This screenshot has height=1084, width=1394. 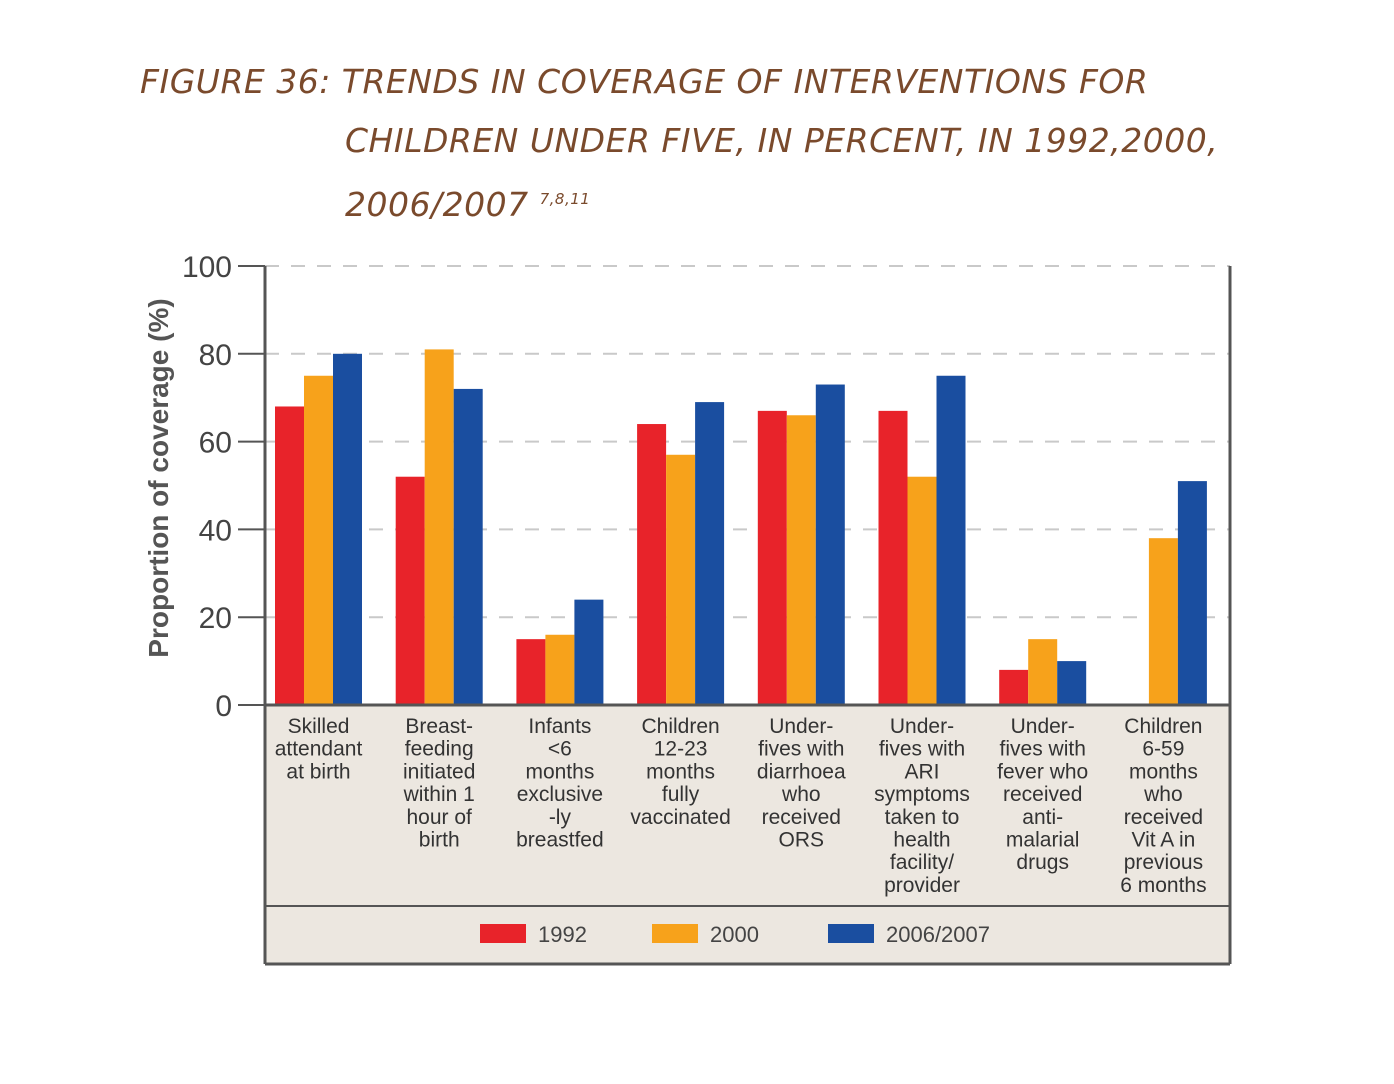 I want to click on legend-label: 1992, so click(x=562, y=934).